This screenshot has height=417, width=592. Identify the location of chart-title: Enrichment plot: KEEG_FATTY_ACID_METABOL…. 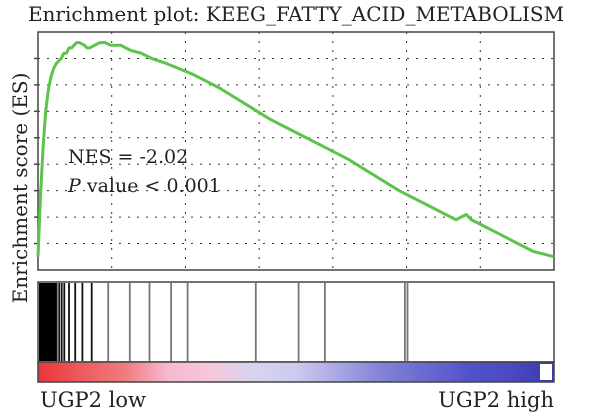
(296, 14).